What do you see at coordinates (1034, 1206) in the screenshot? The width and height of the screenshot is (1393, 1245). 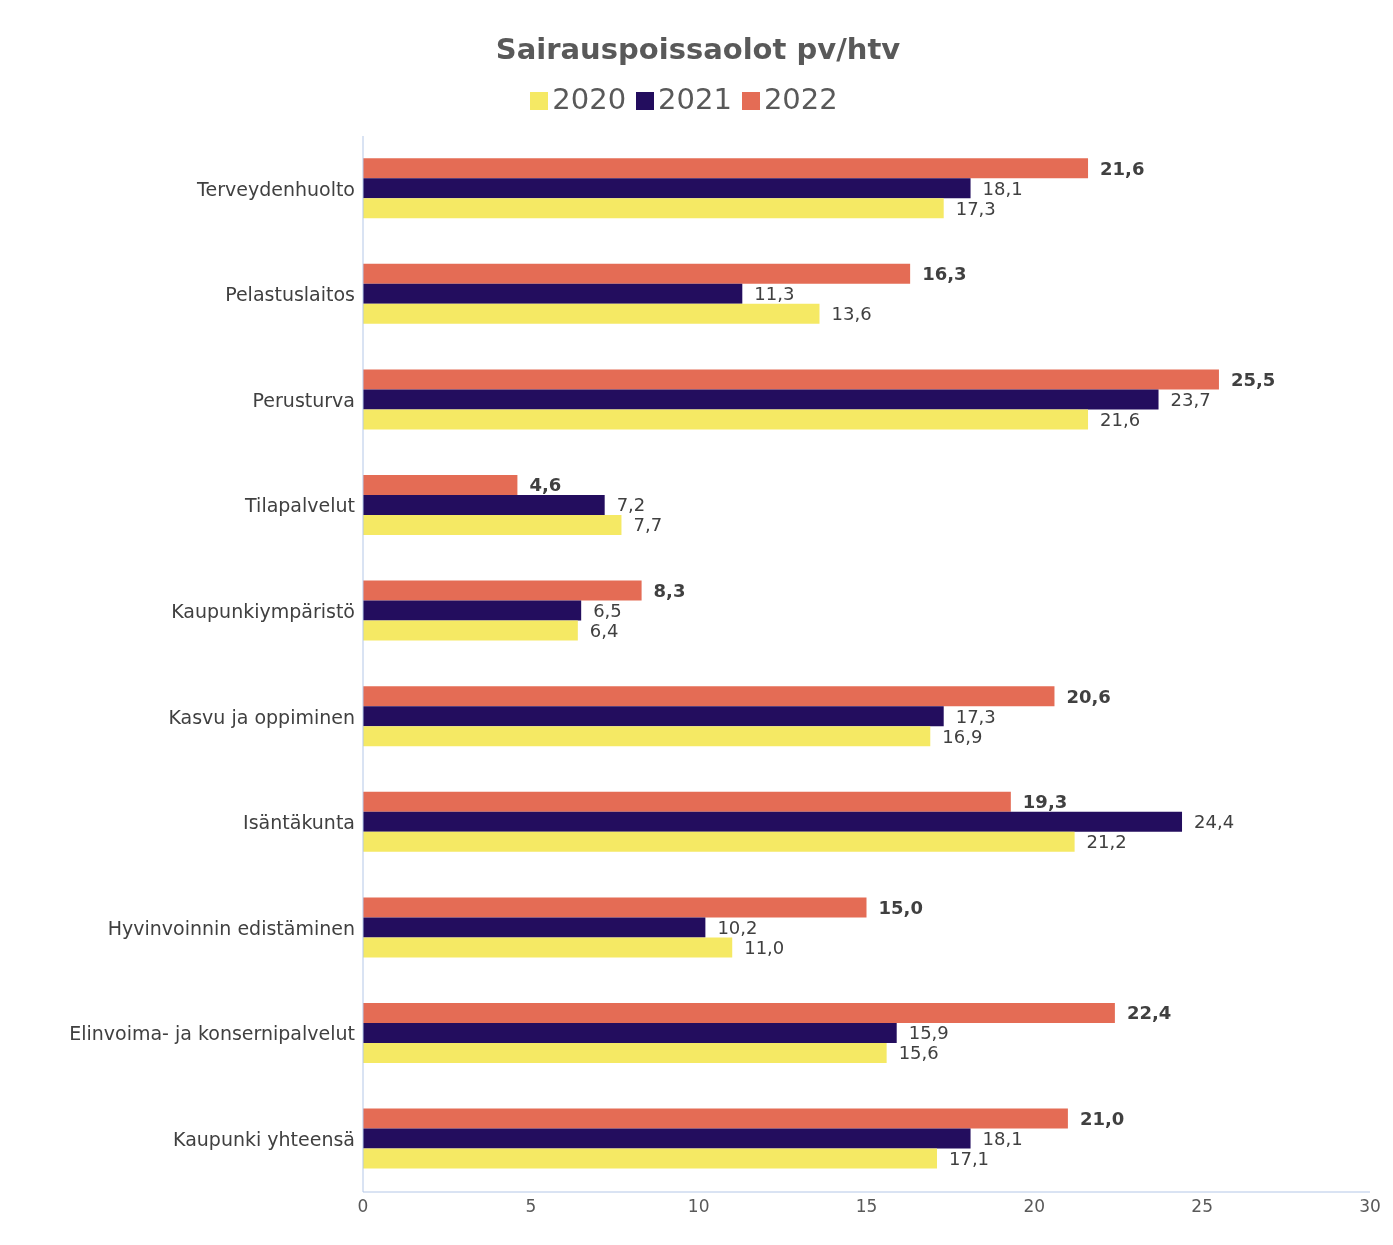 I see `x-tick-label: 20` at bounding box center [1034, 1206].